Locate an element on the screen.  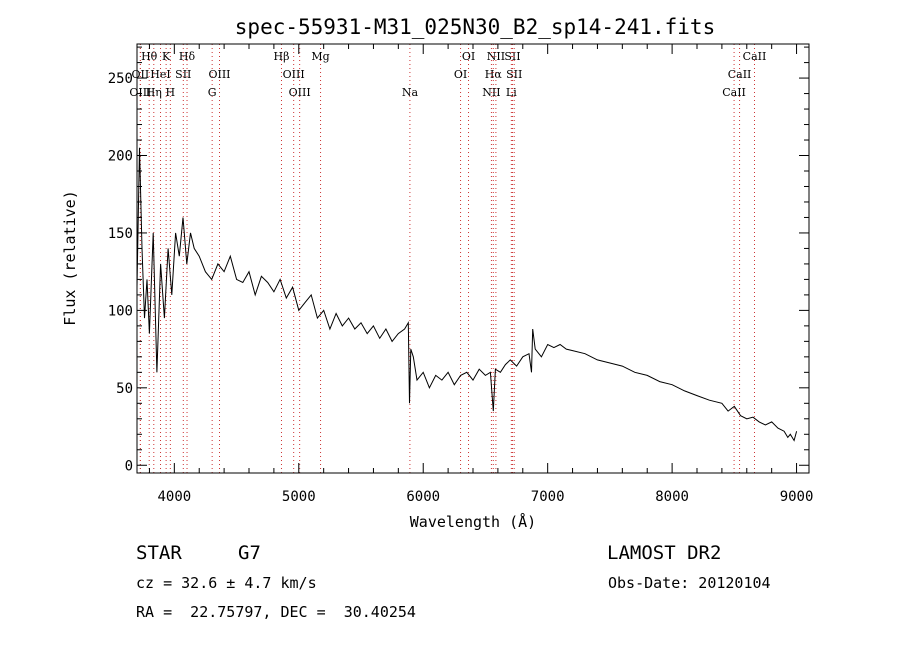
chart-title: spec-55931-M31_025N30_B2_sp14-241.fits is located at coordinates (475, 27).